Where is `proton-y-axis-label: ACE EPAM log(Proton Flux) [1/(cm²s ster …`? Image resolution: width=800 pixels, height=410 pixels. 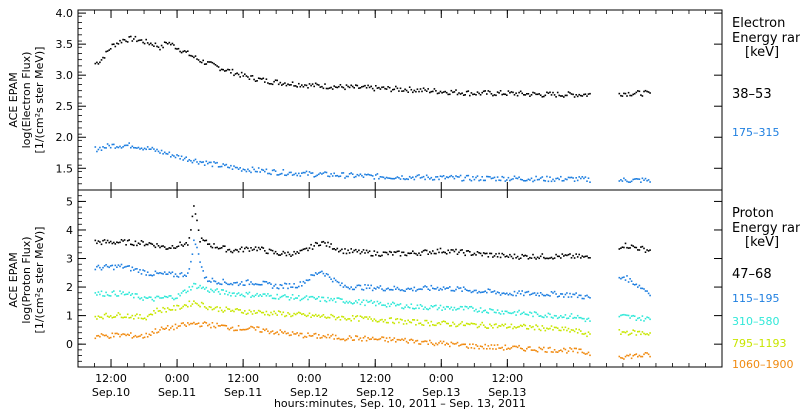 proton-y-axis-label: ACE EPAM log(Proton Flux) [1/(cm²s ster … is located at coordinates (26, 280).